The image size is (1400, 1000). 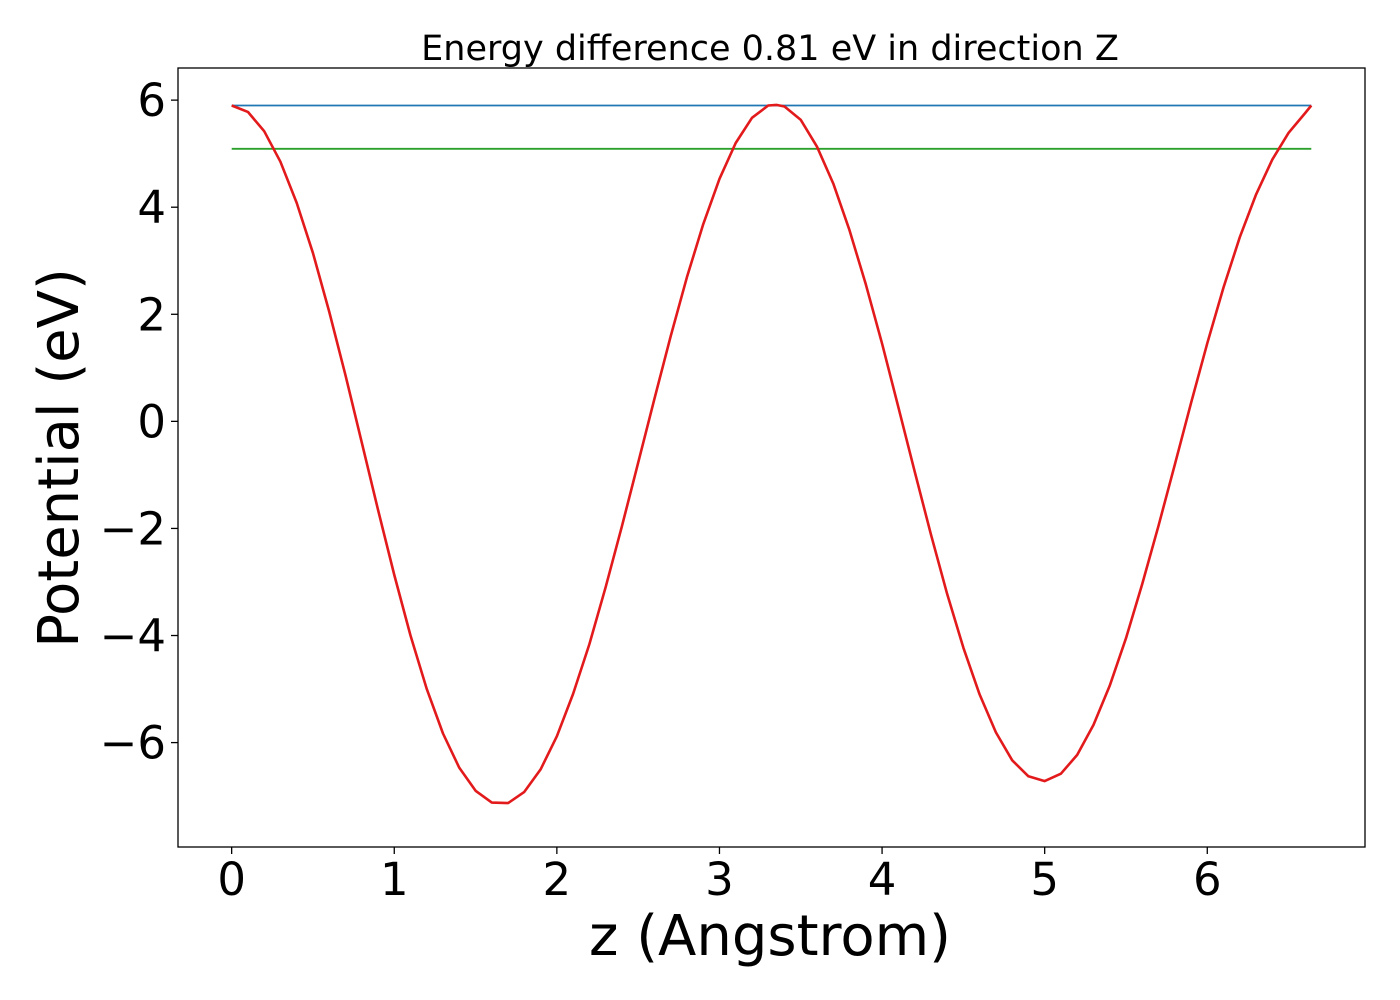 I want to click on y-tick-label: −4, so click(x=133, y=636).